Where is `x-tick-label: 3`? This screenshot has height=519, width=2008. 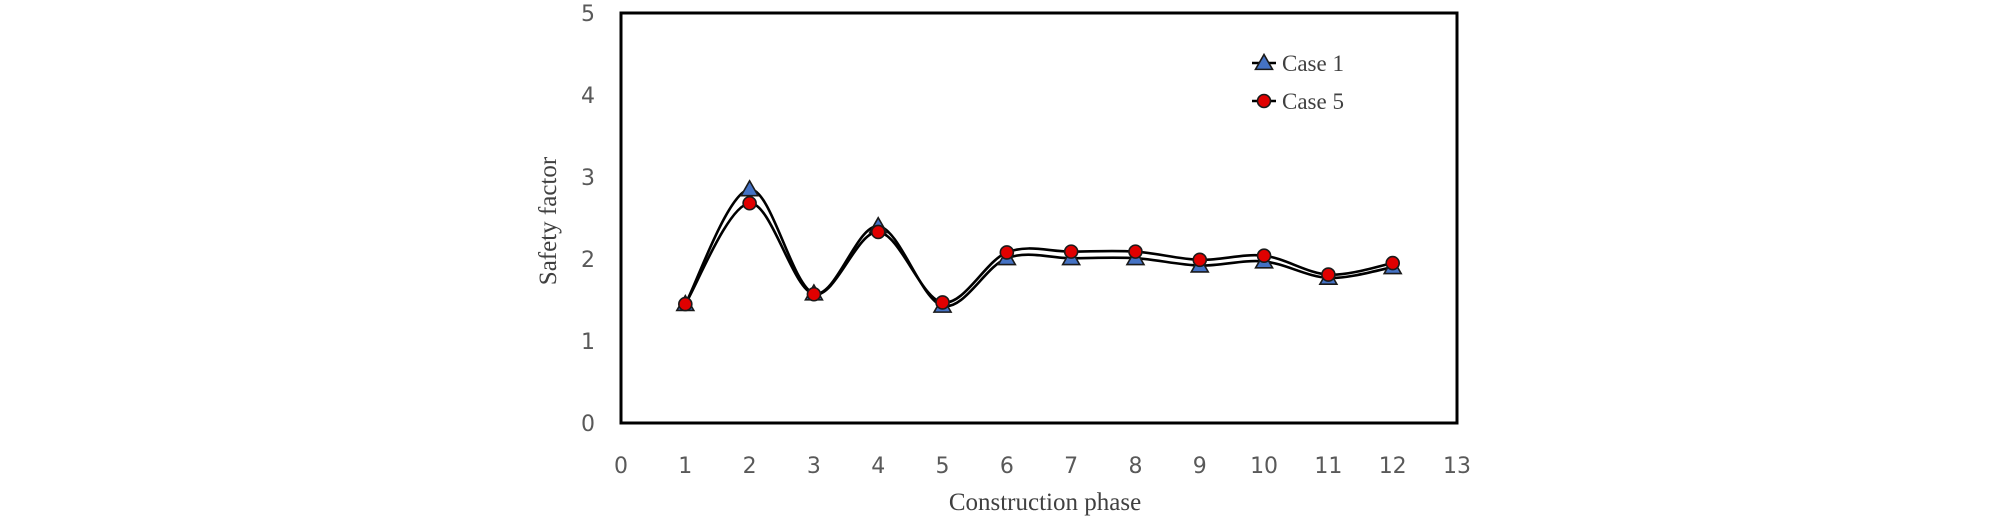
x-tick-label: 3 is located at coordinates (814, 466).